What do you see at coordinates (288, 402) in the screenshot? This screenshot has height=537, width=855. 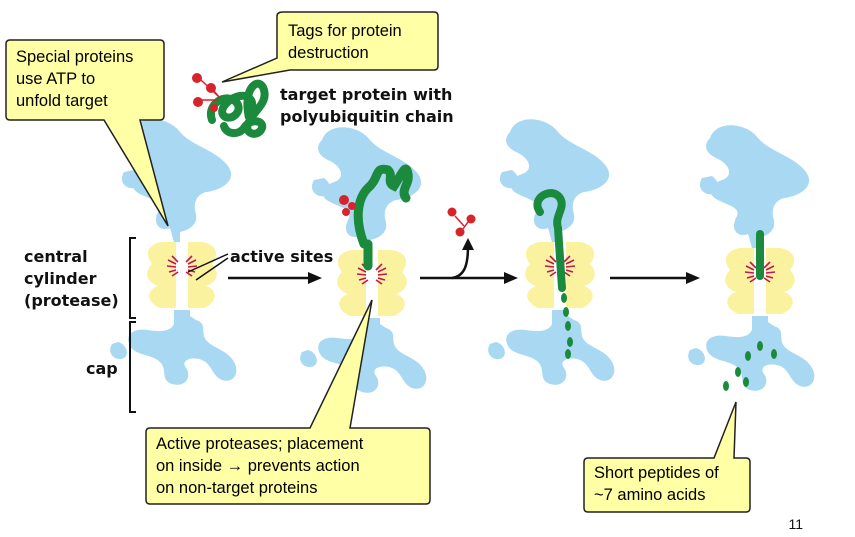 I see `callout-proteases` at bounding box center [288, 402].